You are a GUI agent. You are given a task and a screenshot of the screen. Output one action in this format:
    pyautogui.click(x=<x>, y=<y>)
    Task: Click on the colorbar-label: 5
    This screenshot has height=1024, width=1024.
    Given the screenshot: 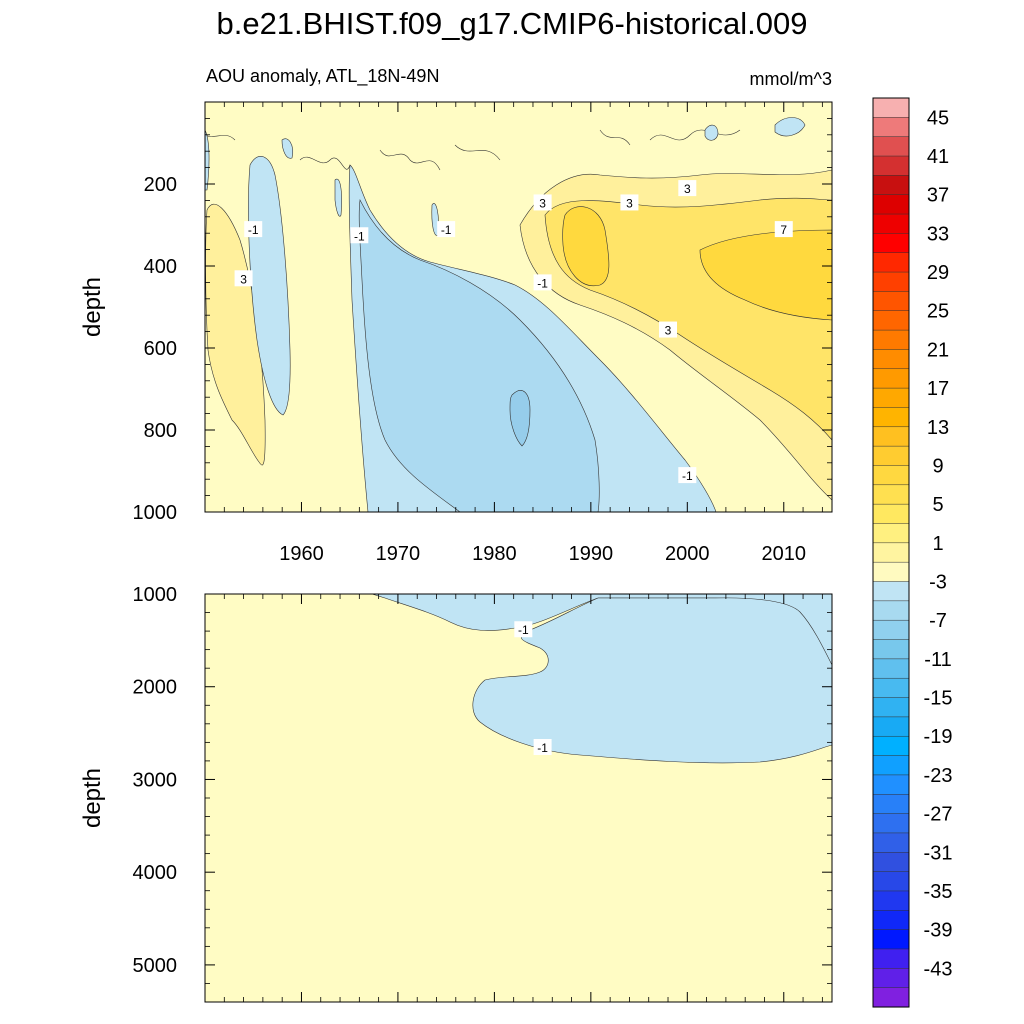 What is the action you would take?
    pyautogui.click(x=937, y=505)
    